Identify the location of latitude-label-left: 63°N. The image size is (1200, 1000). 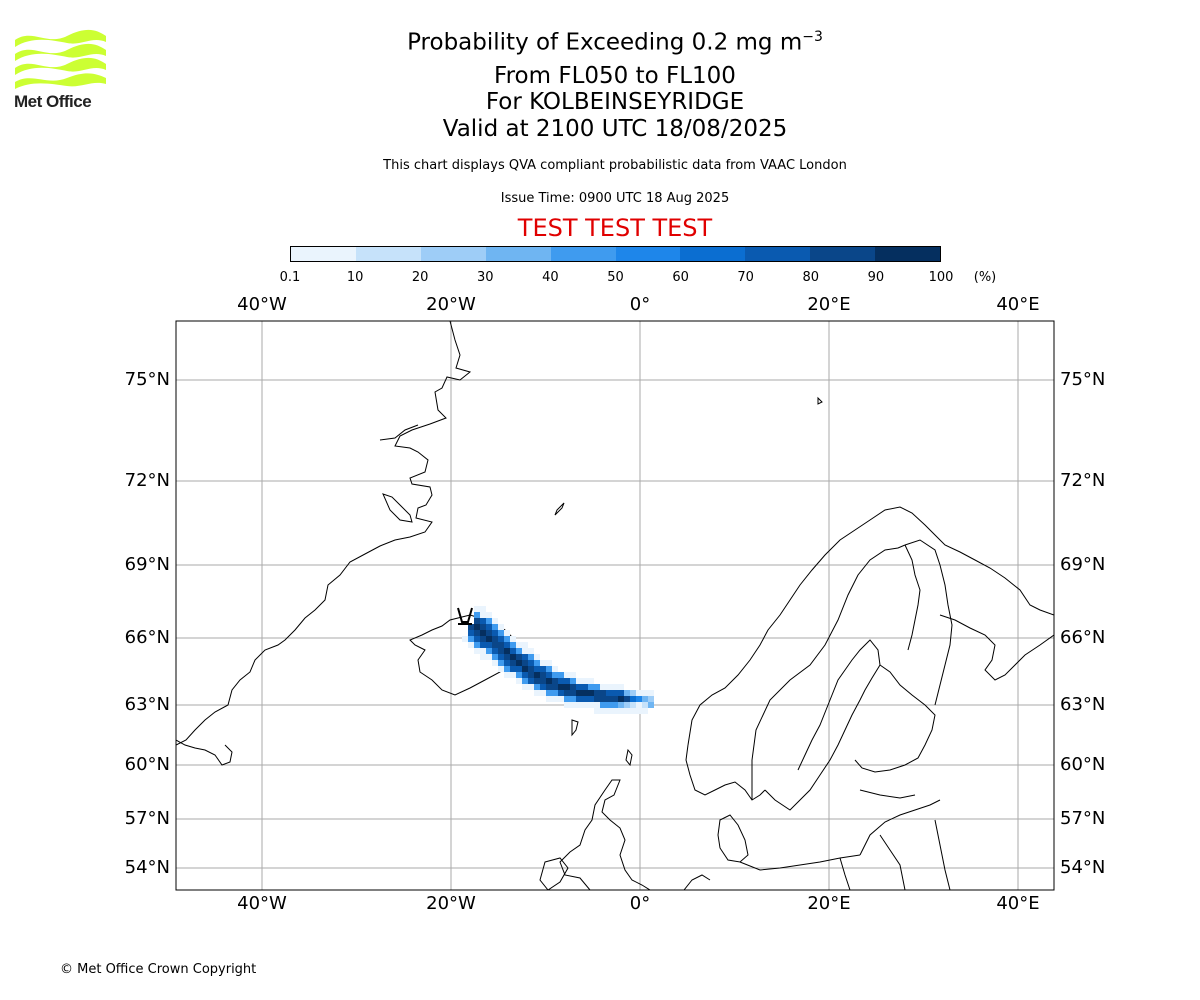
(147, 704).